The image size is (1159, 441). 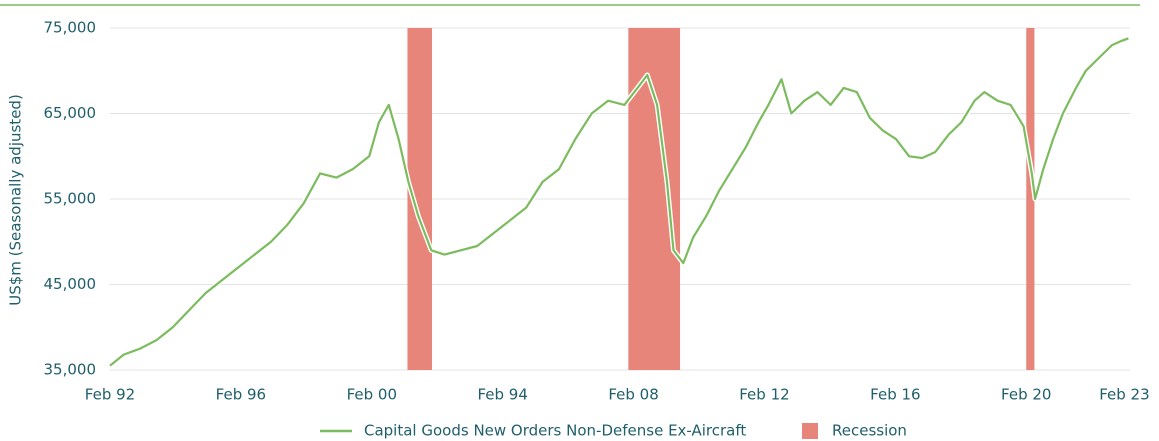 I want to click on y-tick-label: 75,000, so click(x=70, y=28).